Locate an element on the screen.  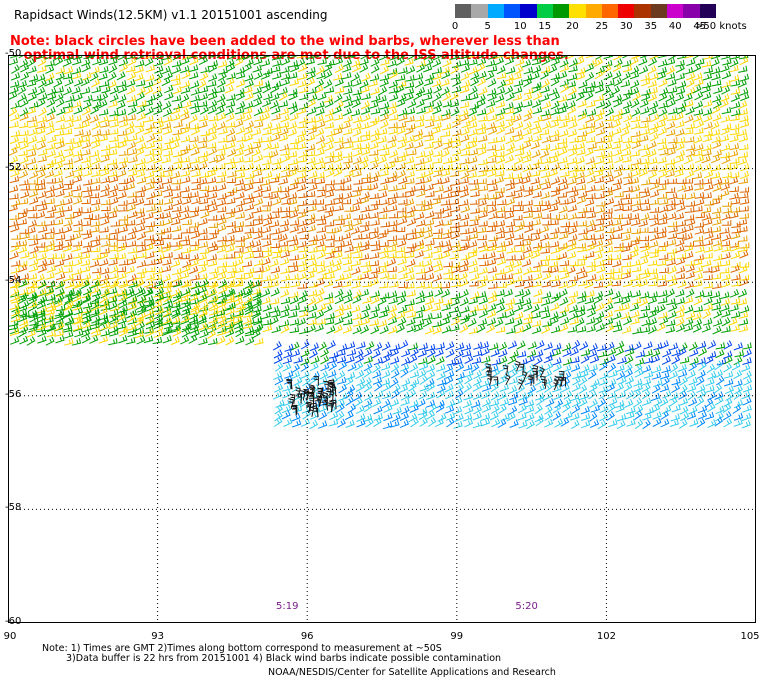
swath-time-label: 5:19 is located at coordinates (287, 606).